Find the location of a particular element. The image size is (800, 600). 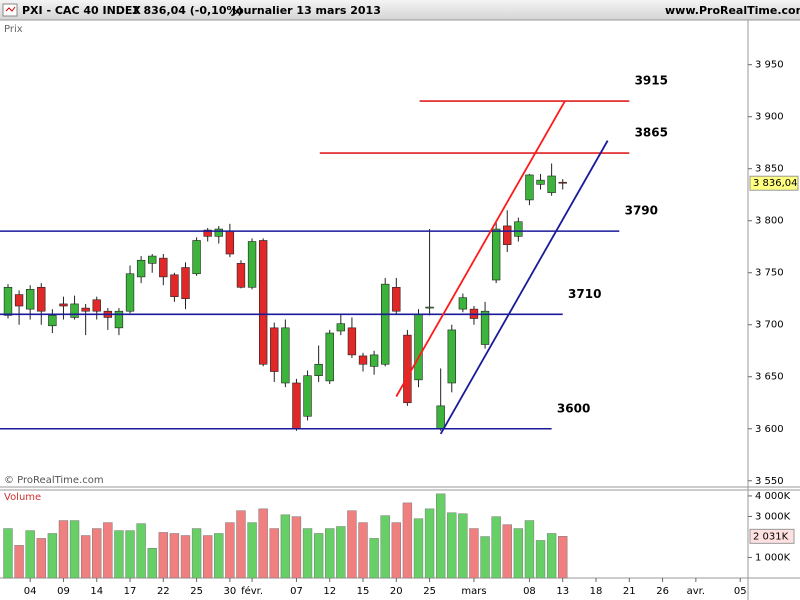

x-tick-label: 05 is located at coordinates (740, 591).